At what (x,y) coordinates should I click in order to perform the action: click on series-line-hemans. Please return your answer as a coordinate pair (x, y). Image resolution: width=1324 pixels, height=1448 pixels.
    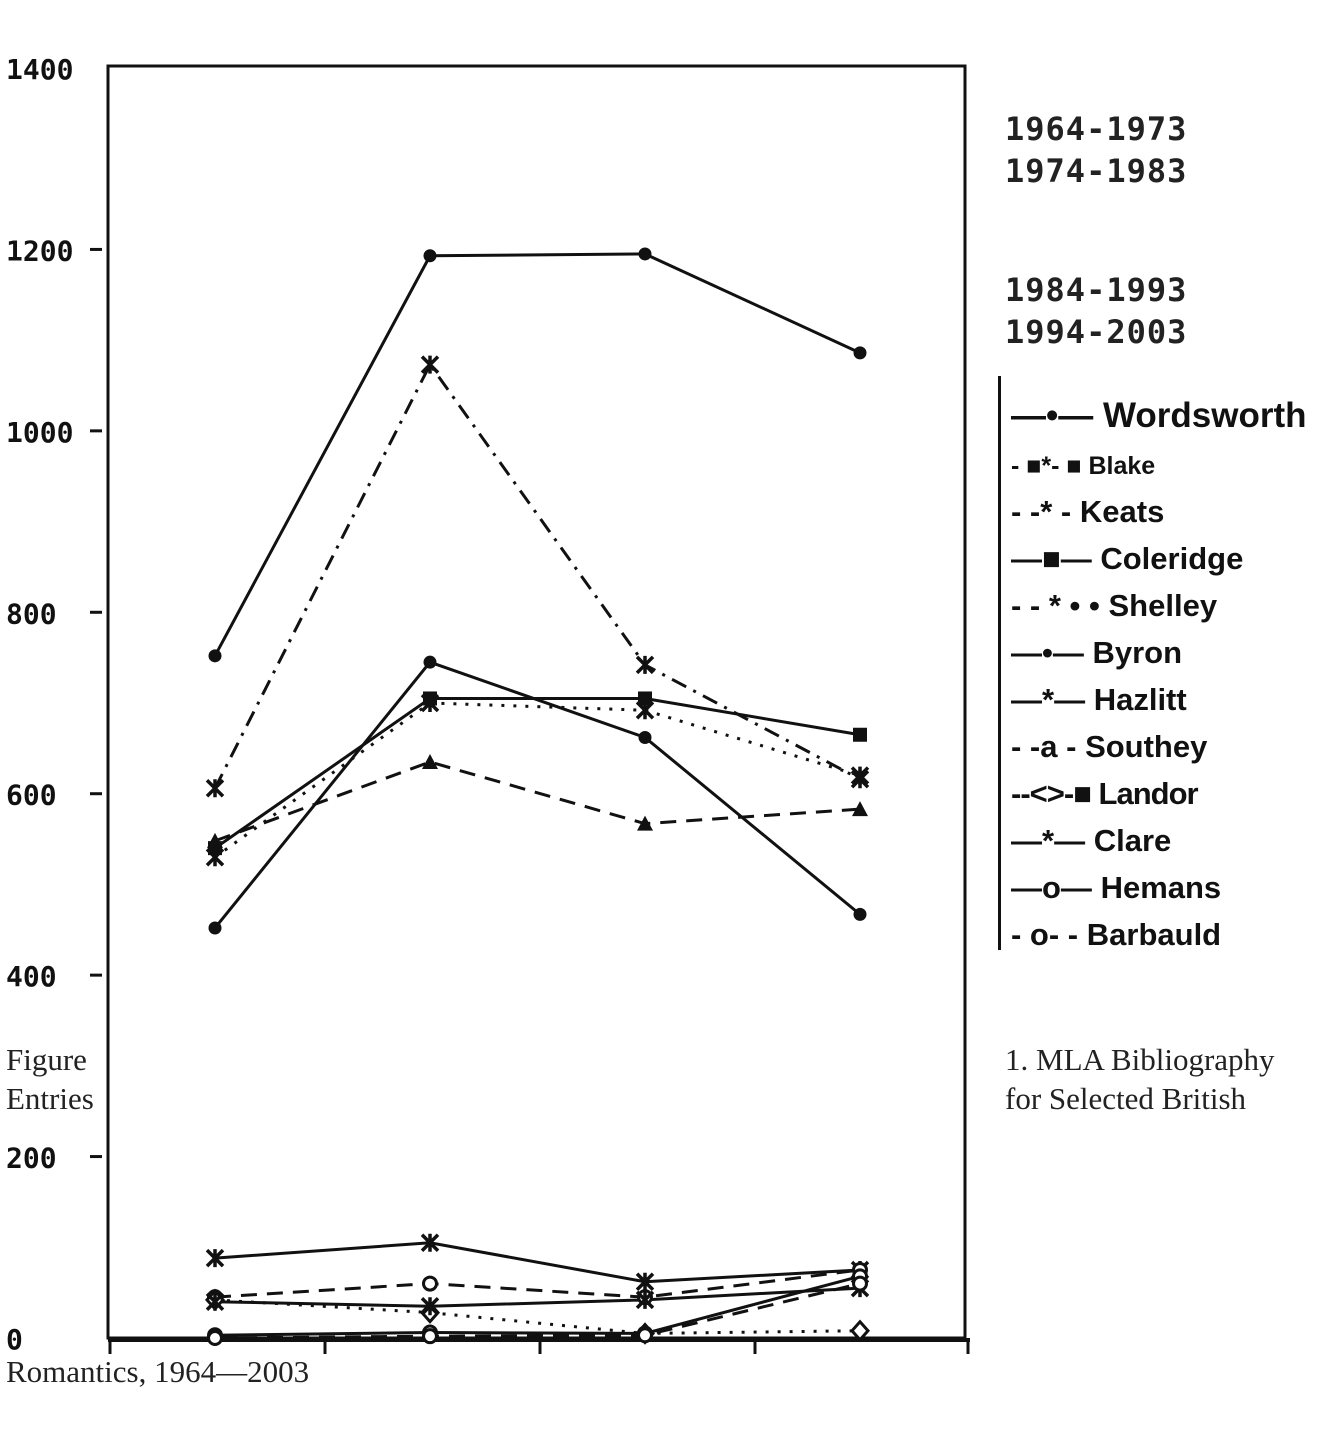
    Looking at the image, I should click on (537, 1305).